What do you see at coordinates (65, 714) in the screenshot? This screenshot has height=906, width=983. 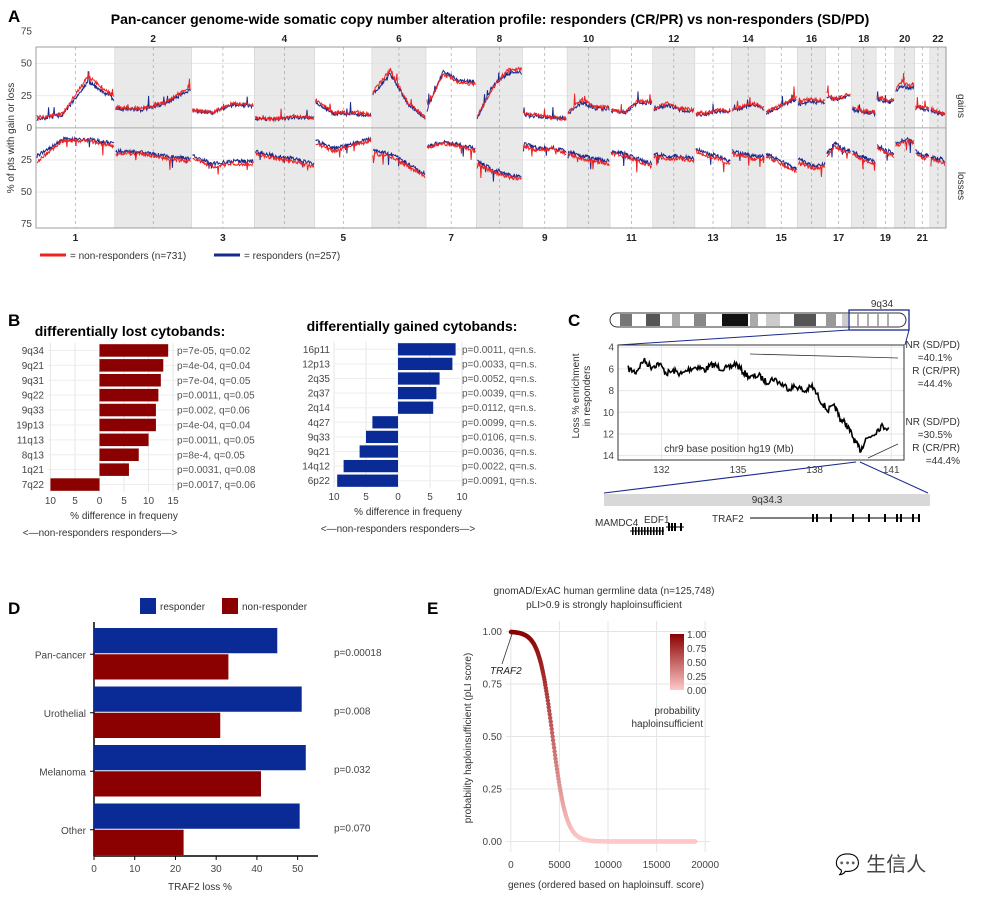 I see `category-label: Urothelial` at bounding box center [65, 714].